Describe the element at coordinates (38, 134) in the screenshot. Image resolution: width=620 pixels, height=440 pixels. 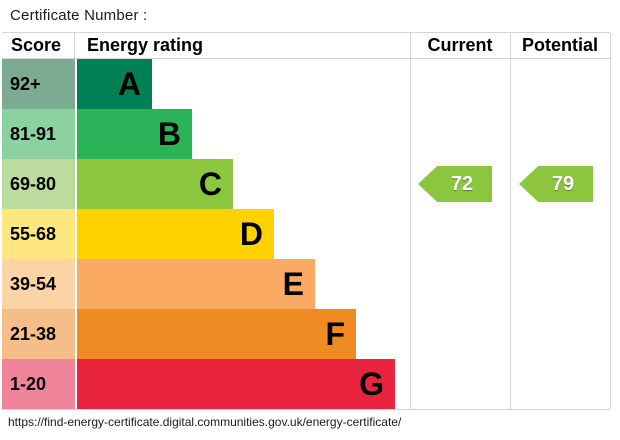
I see `score-range-b: 81-91` at that location.